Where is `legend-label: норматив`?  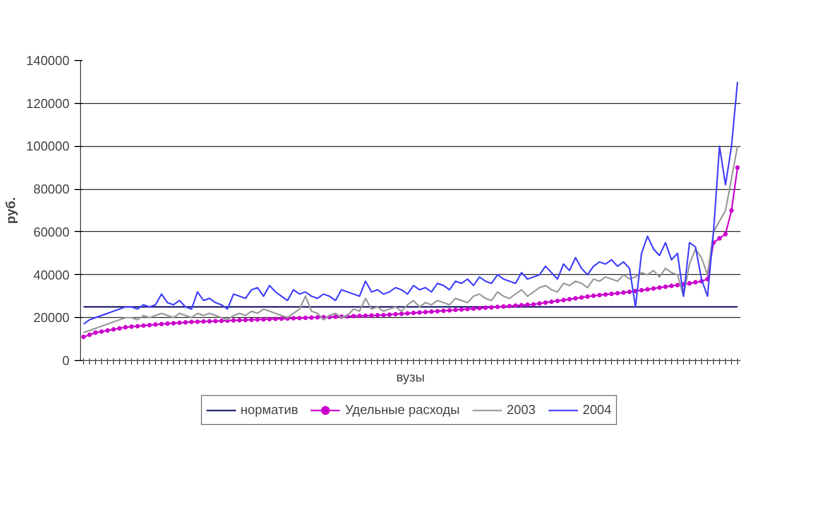
legend-label: норматив is located at coordinates (269, 409).